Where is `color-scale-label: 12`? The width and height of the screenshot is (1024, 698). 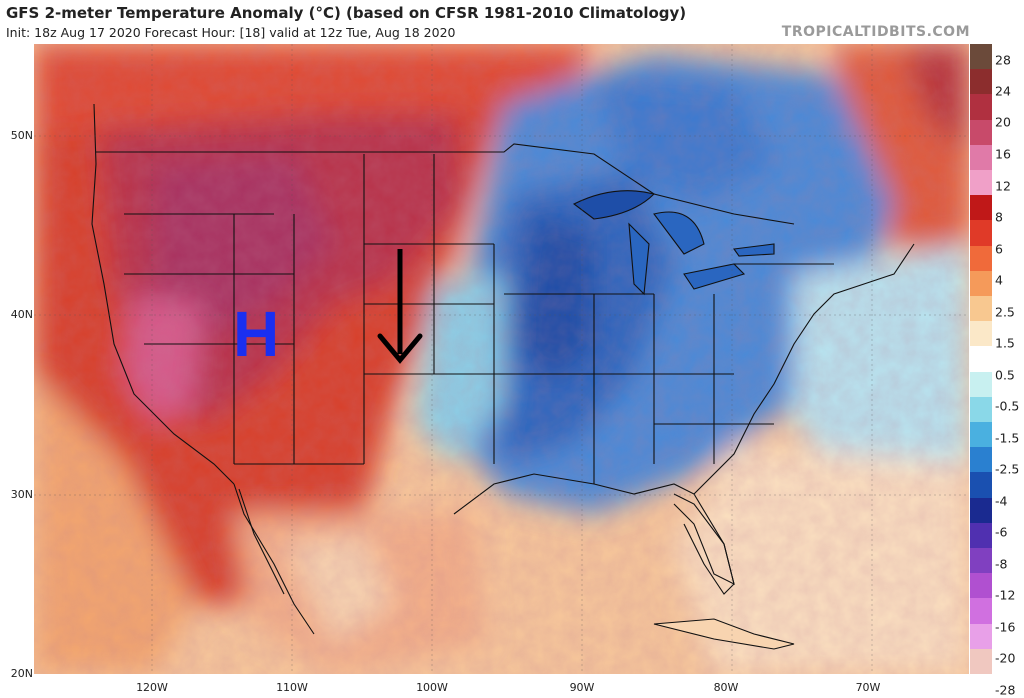 color-scale-label: 12 is located at coordinates (1003, 186).